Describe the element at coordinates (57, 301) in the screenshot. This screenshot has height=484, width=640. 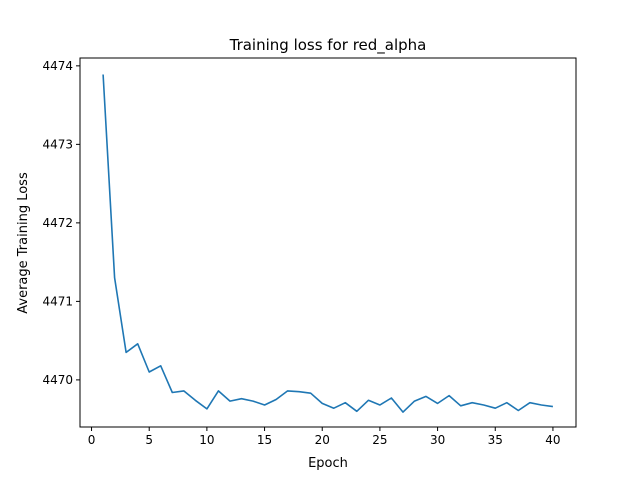
I see `y-tick-label: 4471` at that location.